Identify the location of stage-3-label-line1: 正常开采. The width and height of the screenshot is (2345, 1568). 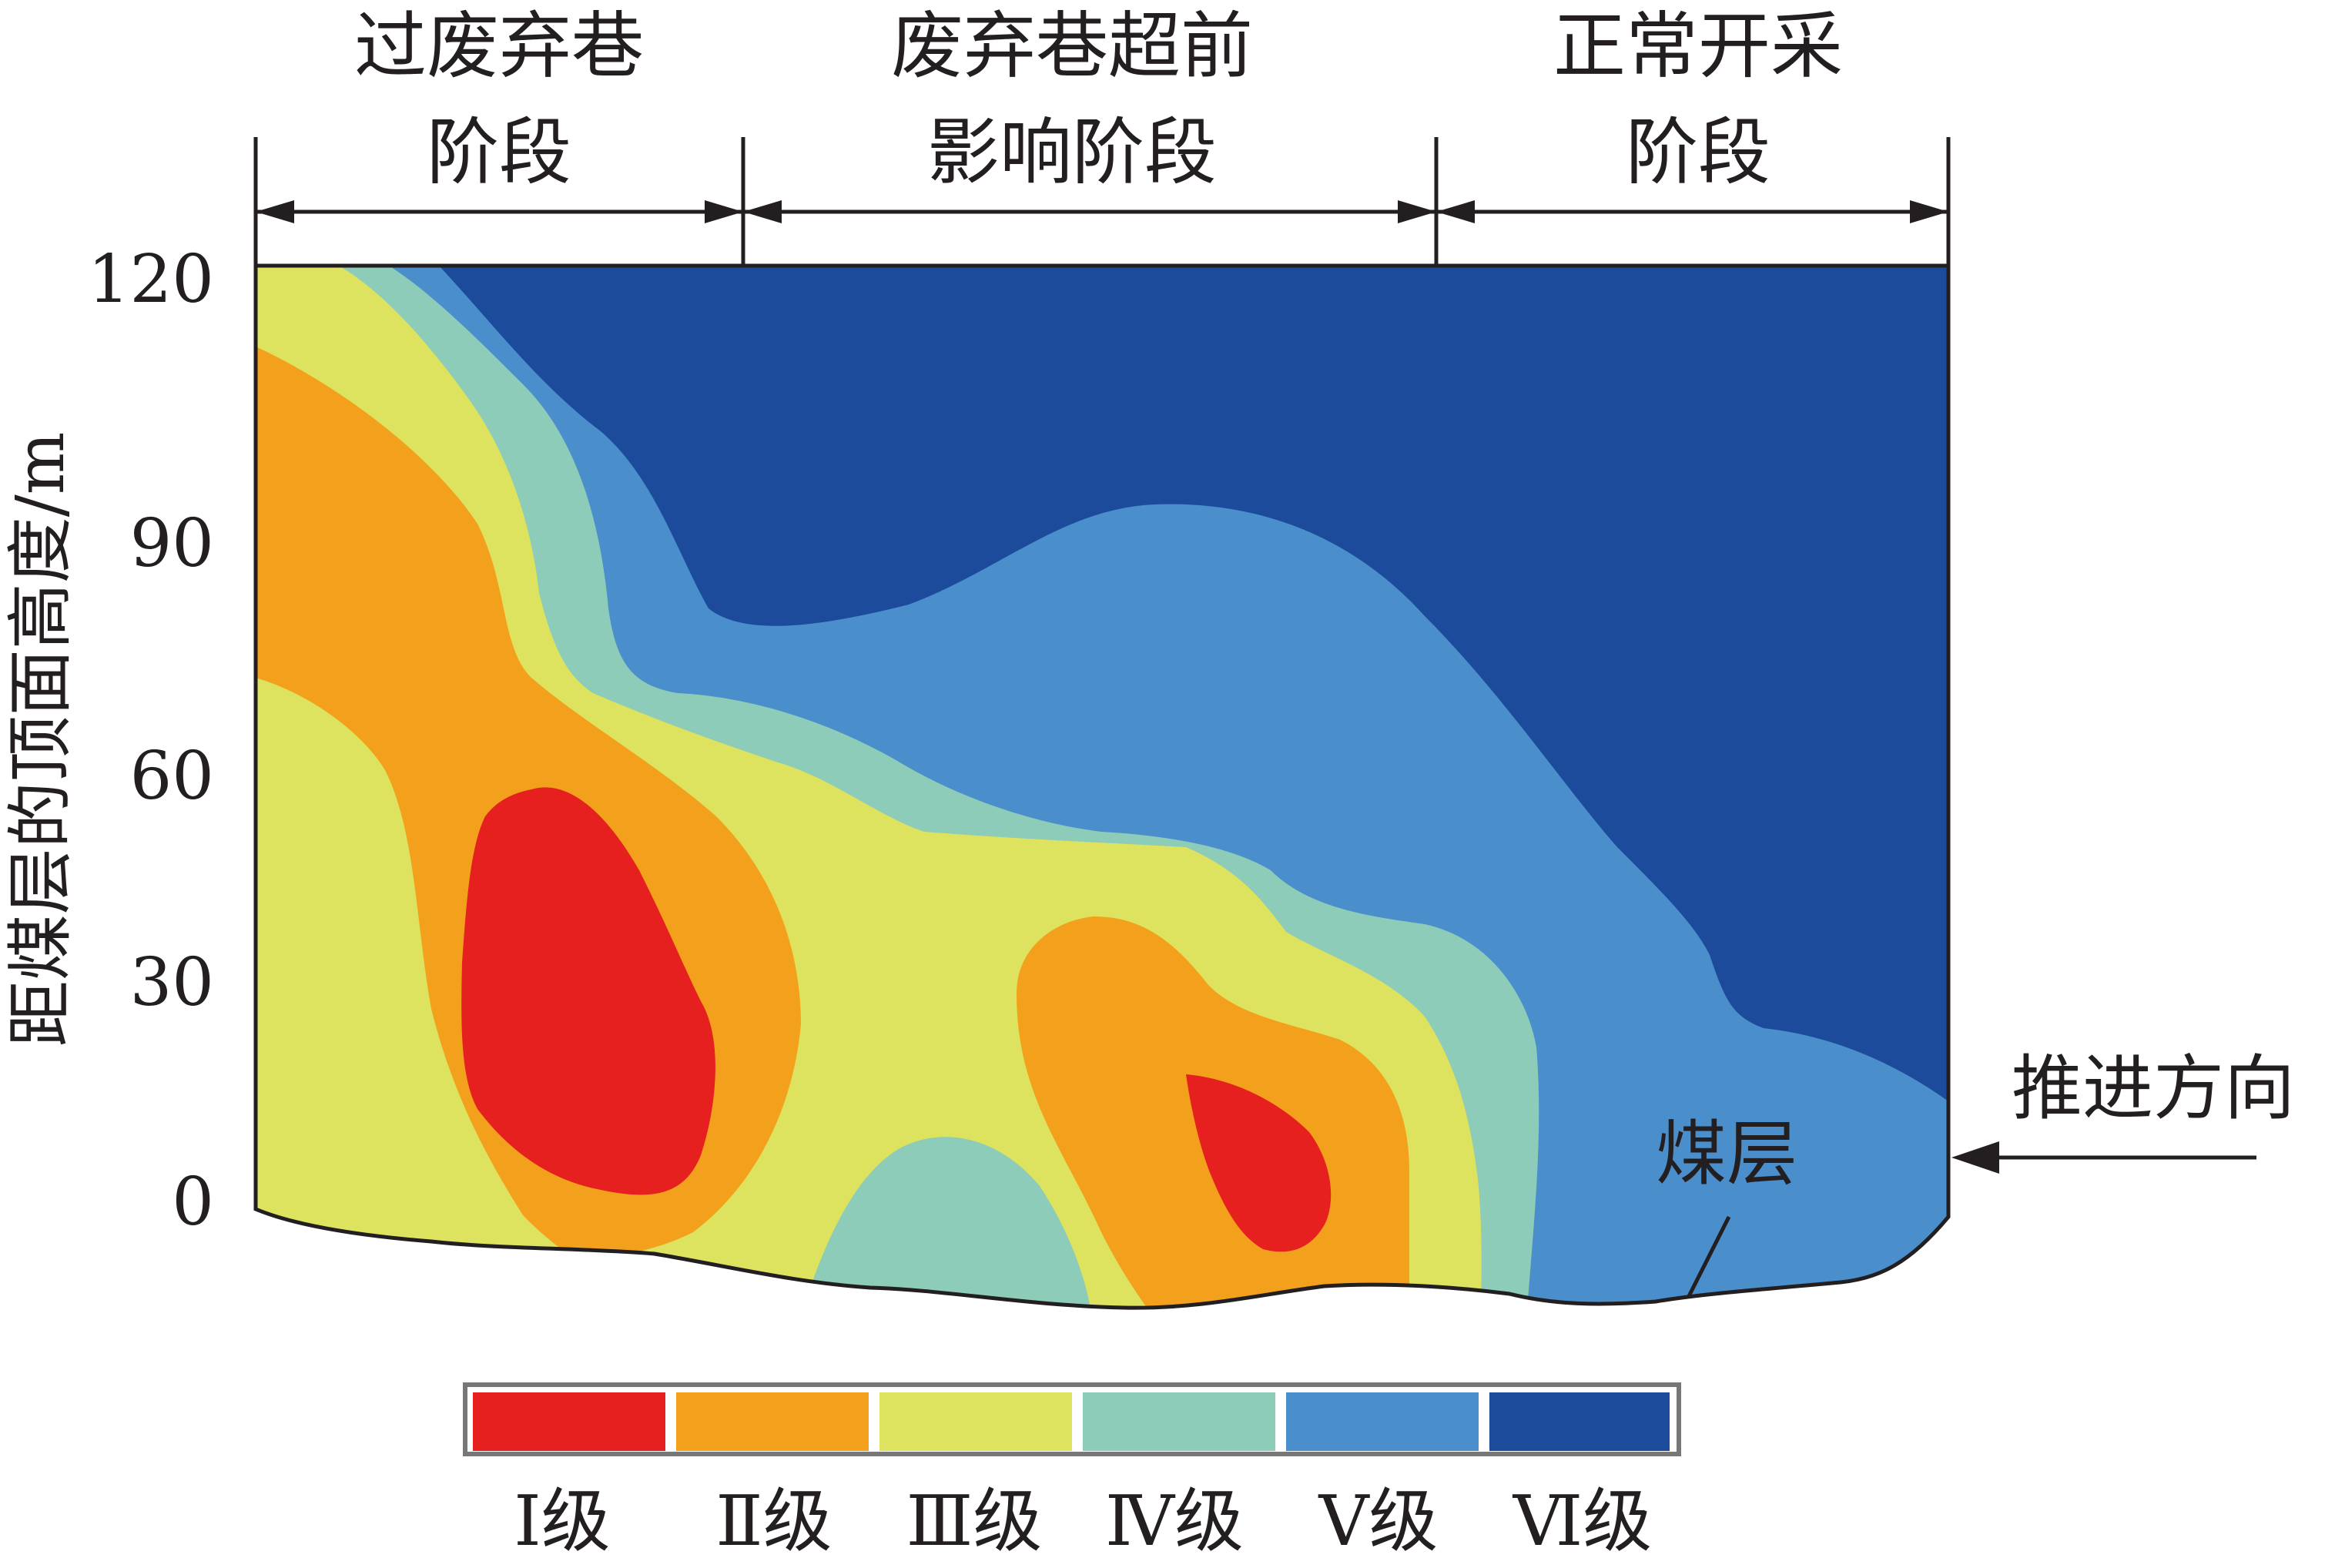
(1698, 47).